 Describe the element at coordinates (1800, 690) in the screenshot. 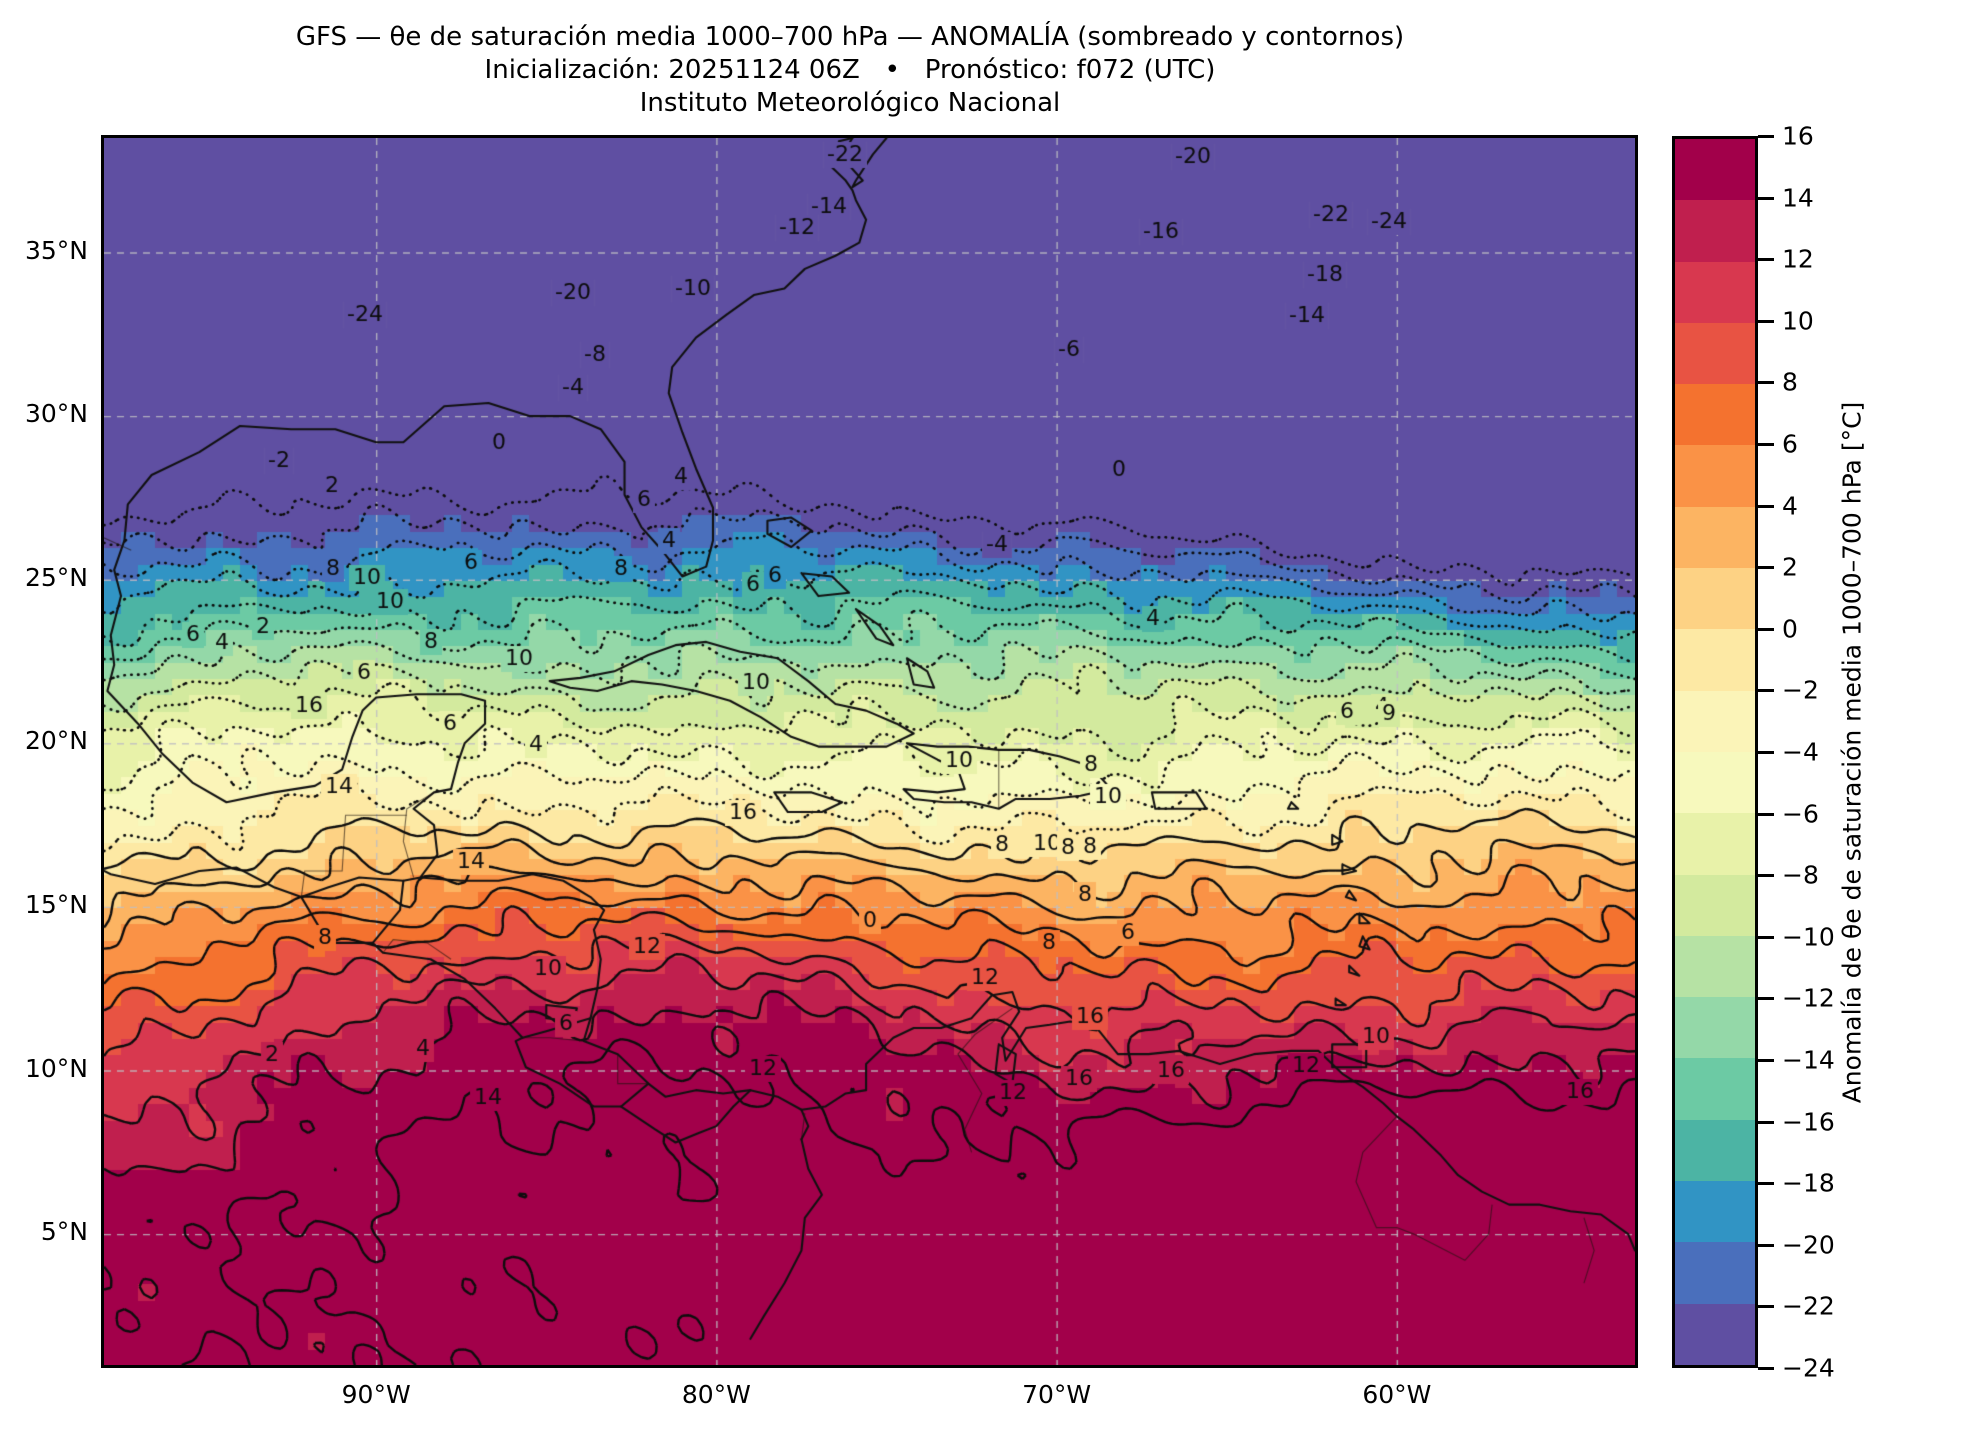

I see `colorbar-tick-label-9: −2` at that location.